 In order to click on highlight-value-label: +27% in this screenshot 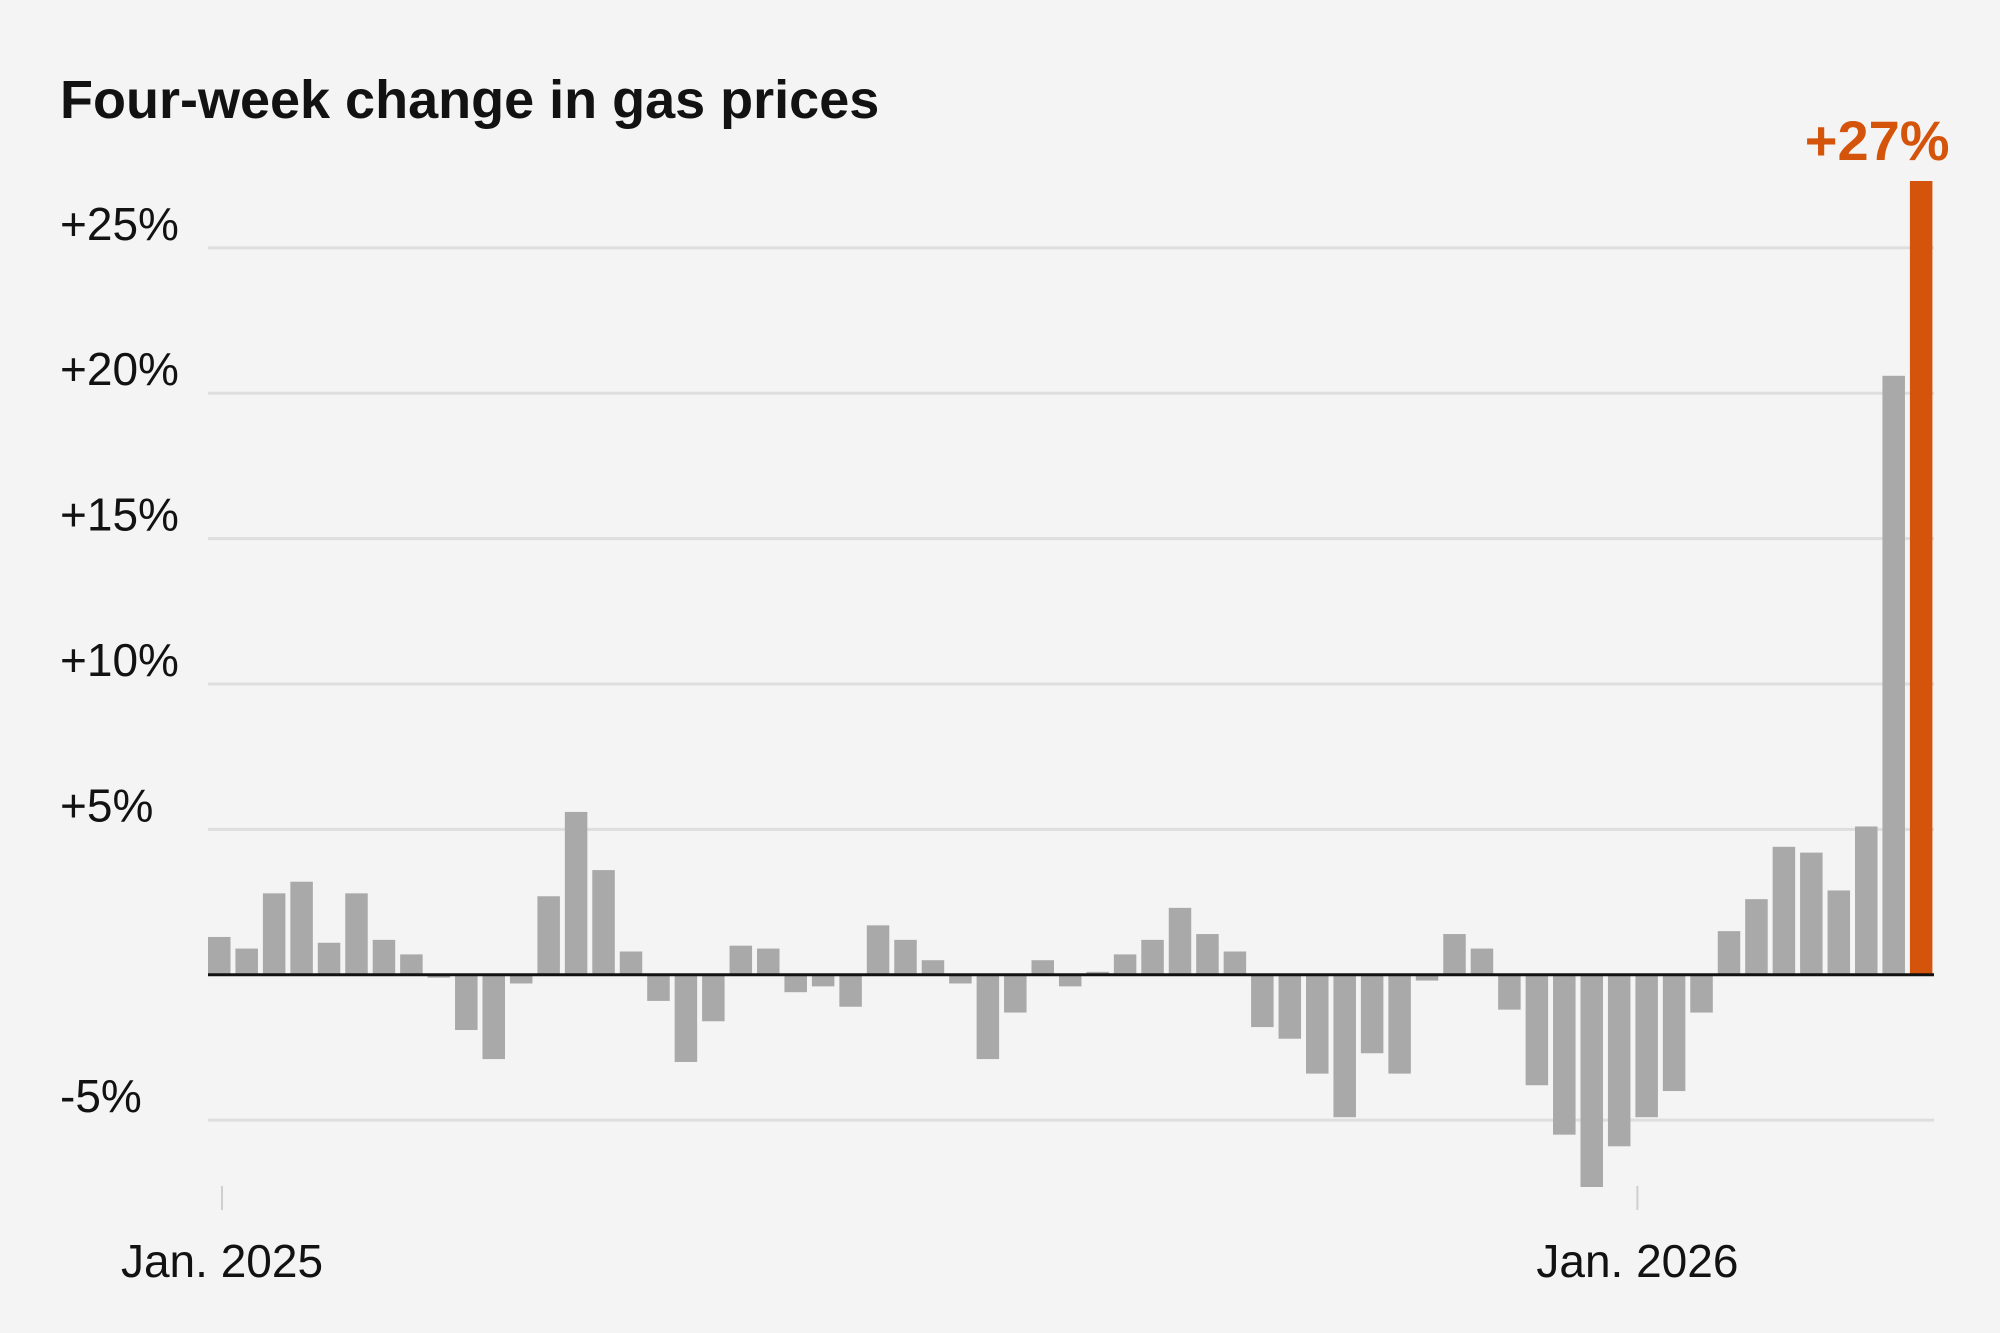, I will do `click(1877, 140)`.